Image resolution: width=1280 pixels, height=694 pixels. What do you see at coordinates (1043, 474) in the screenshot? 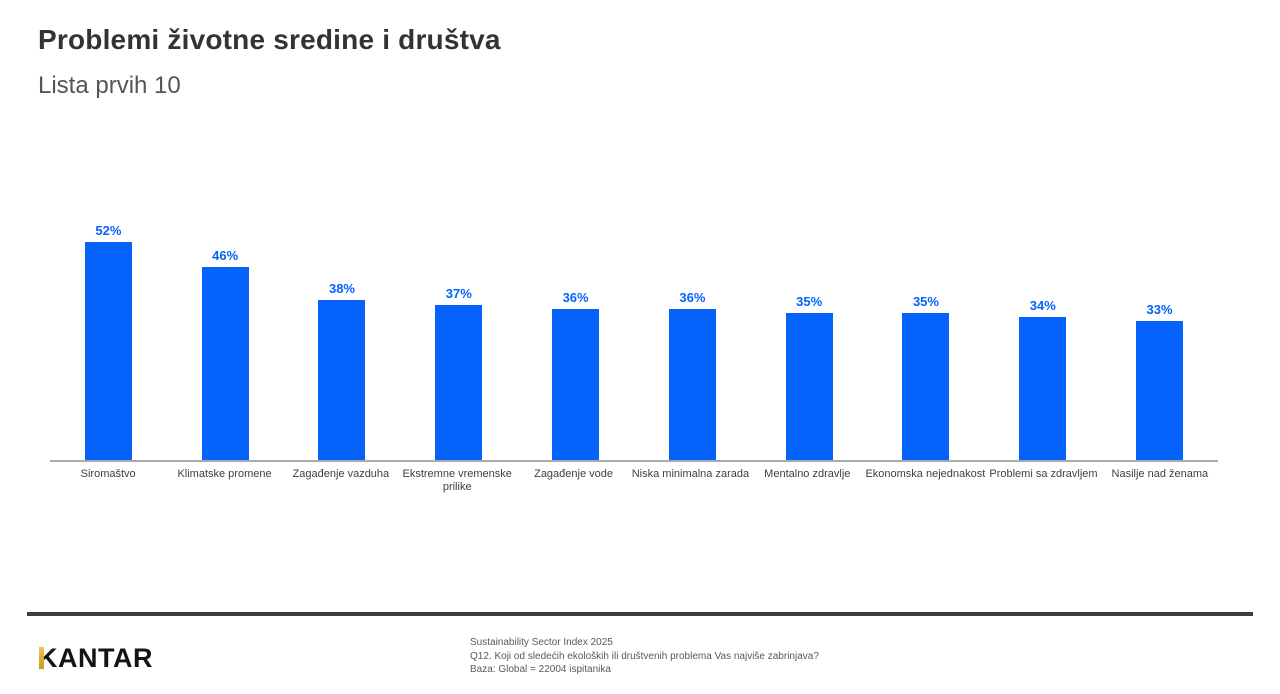
I see `category-label: Problemi sa zdravljem` at bounding box center [1043, 474].